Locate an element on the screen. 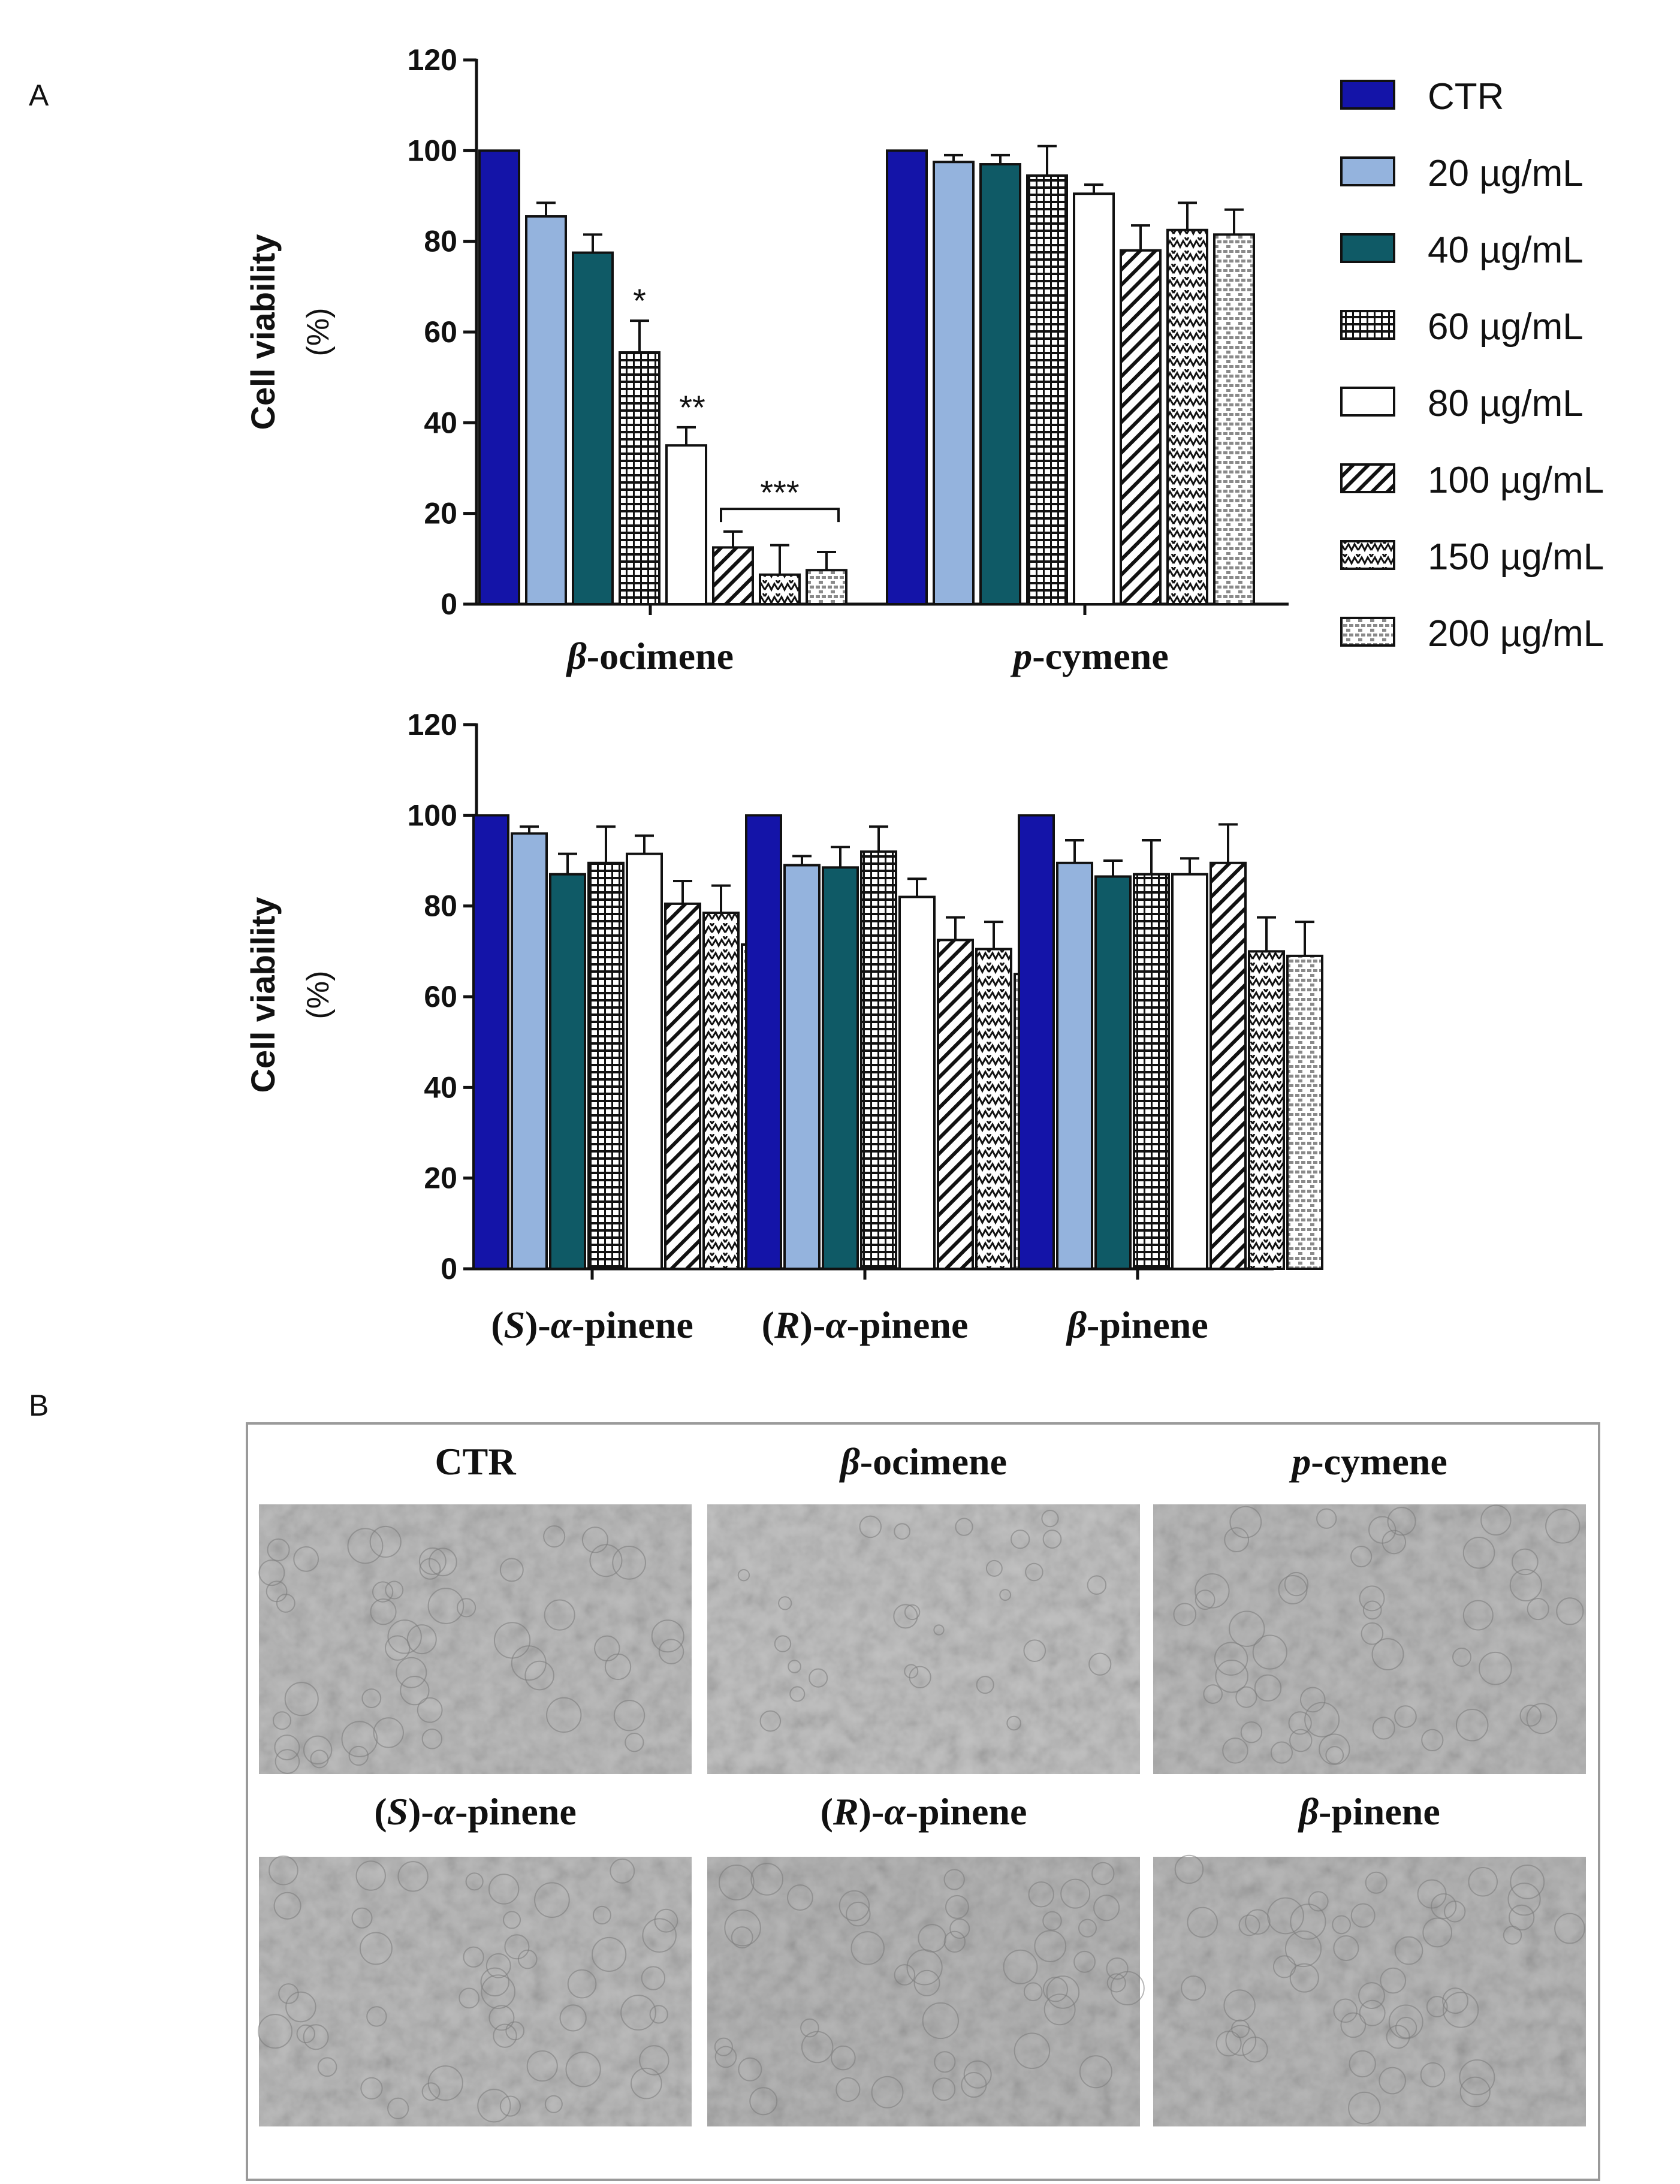 The width and height of the screenshot is (1680, 2184). y-tick-label: 120 is located at coordinates (432, 724).